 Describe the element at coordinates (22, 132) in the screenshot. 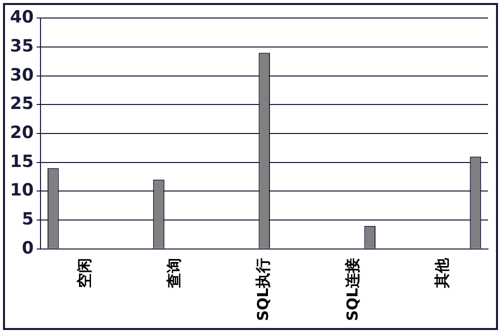

I see `y-tick-label: 20` at that location.